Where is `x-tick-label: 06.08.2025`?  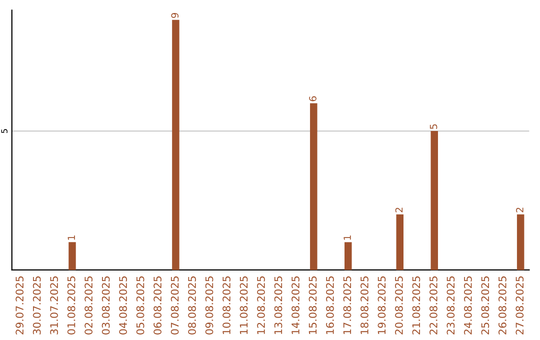
x-tick-label: 06.08.2025 is located at coordinates (158, 305).